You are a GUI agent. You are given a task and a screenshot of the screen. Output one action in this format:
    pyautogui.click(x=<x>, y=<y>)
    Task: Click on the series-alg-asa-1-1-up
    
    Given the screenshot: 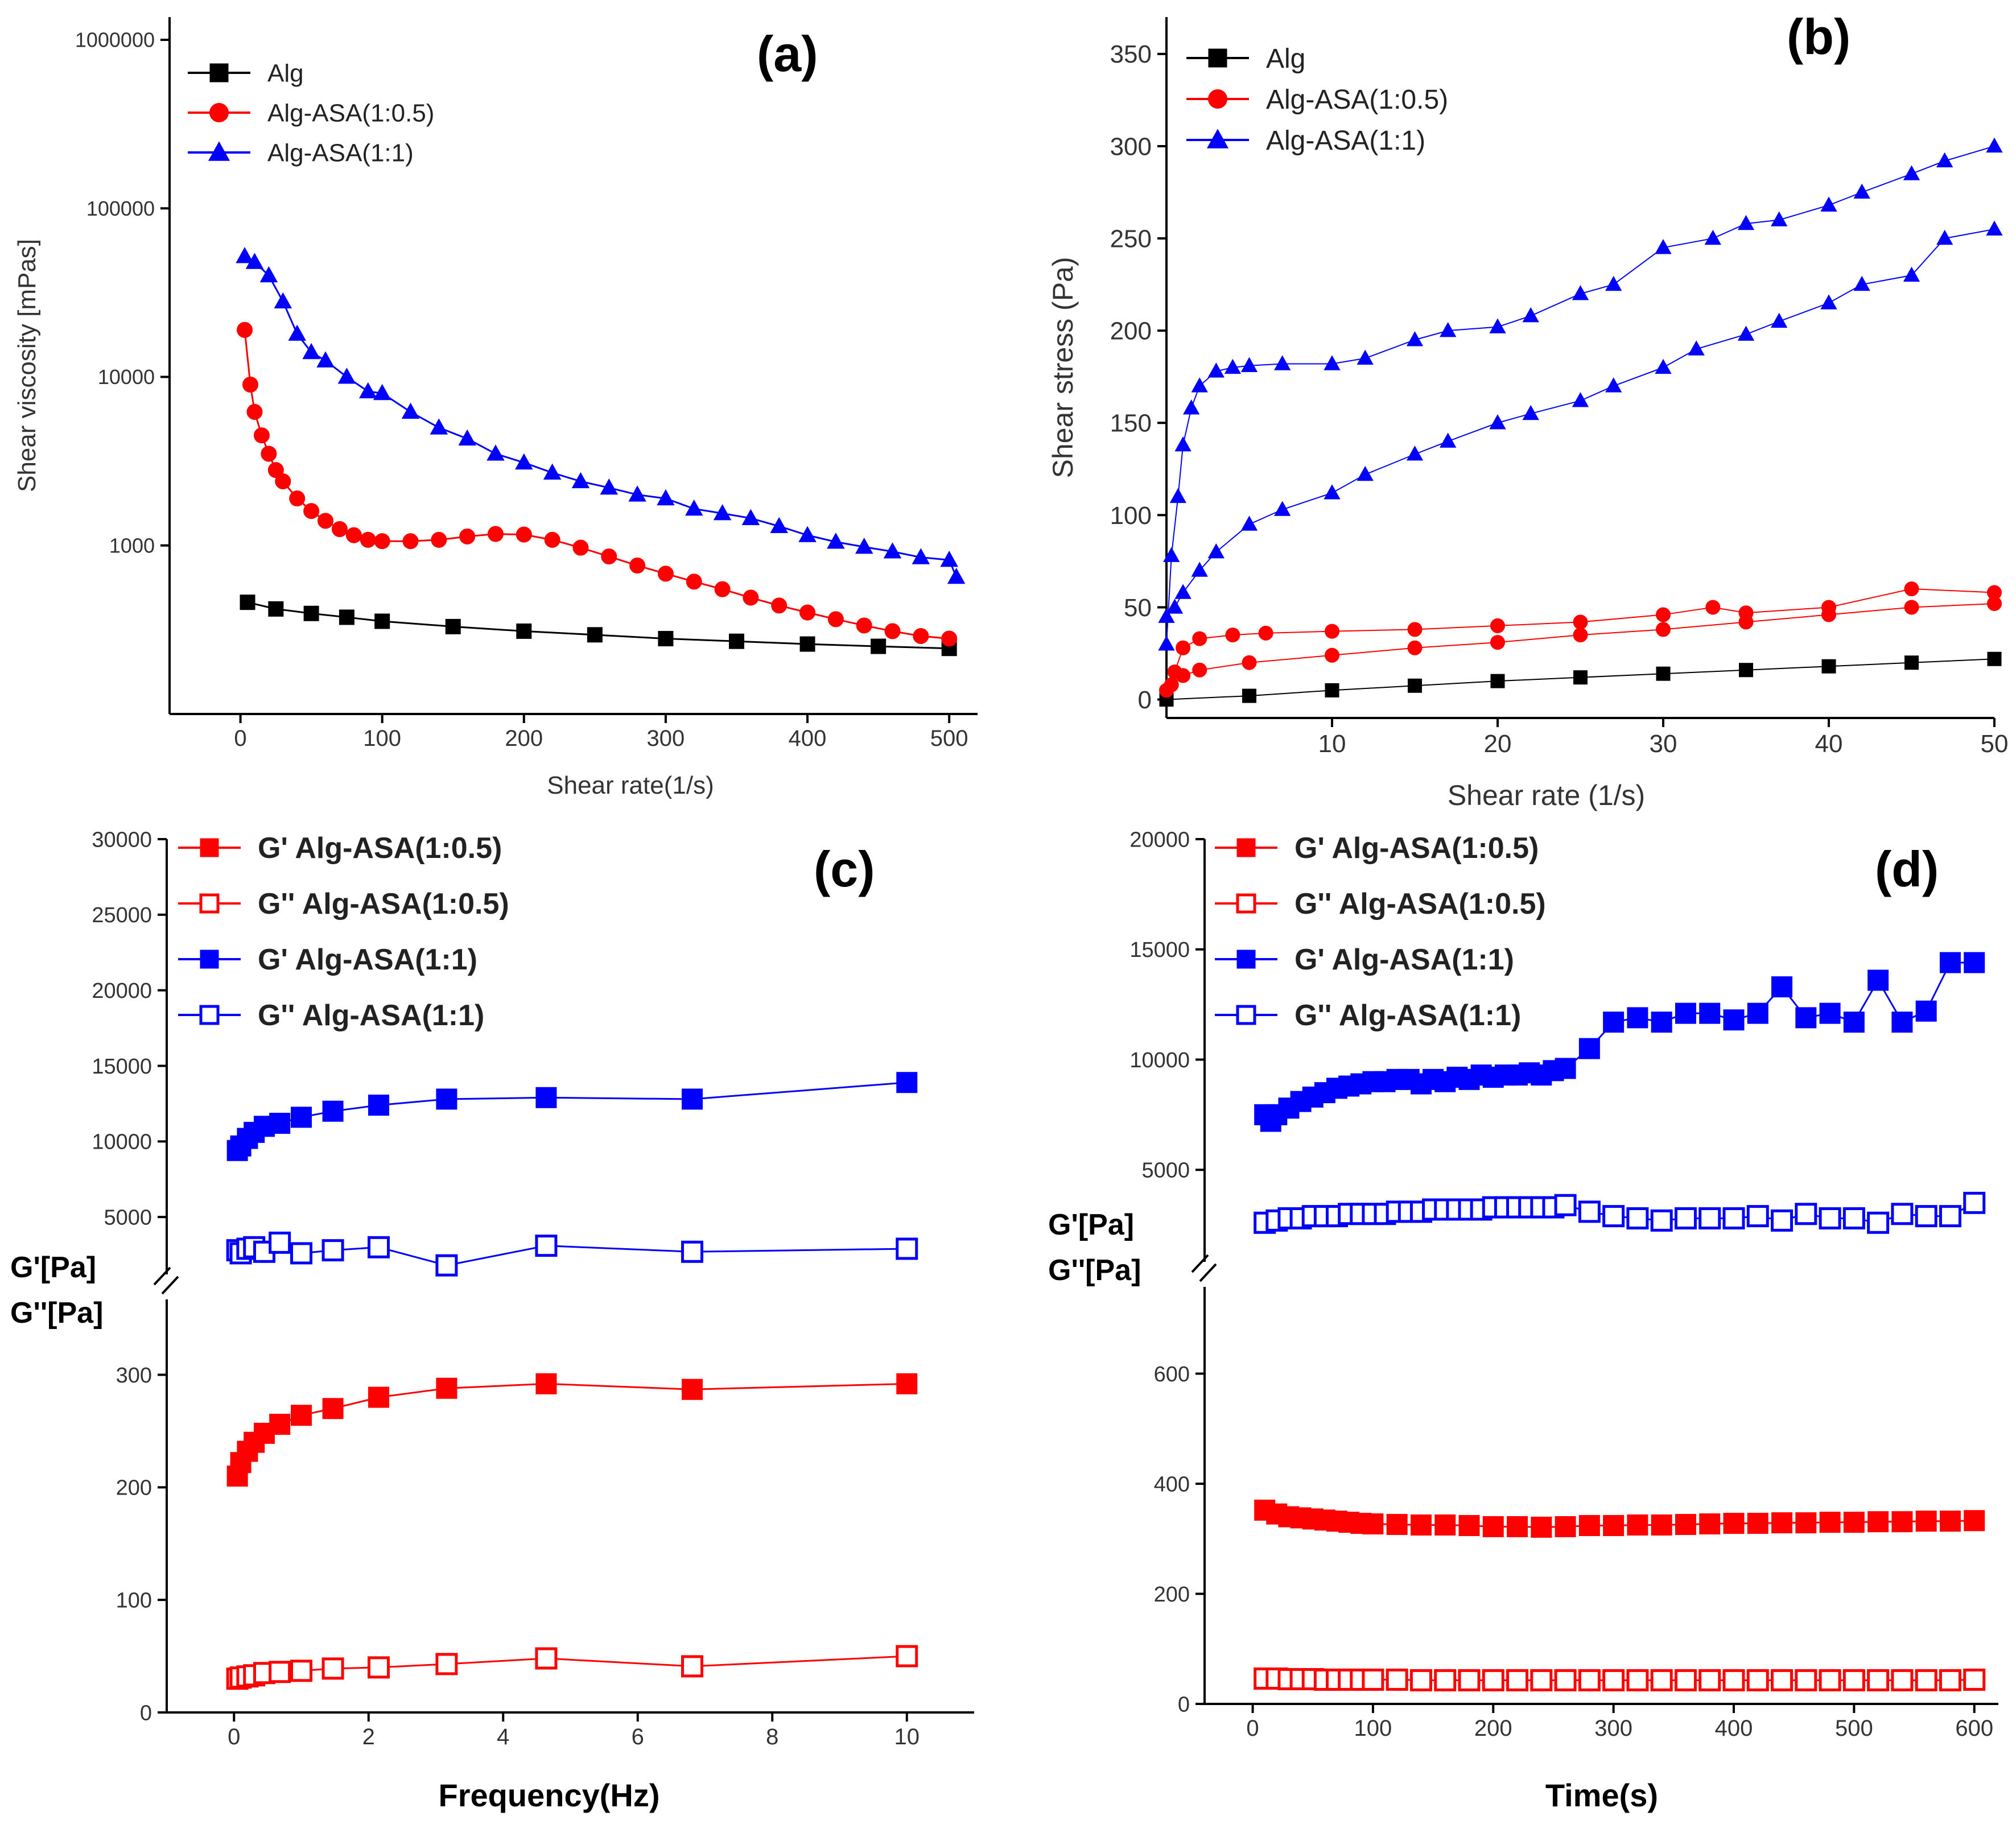 What is the action you would take?
    pyautogui.click(x=1581, y=394)
    